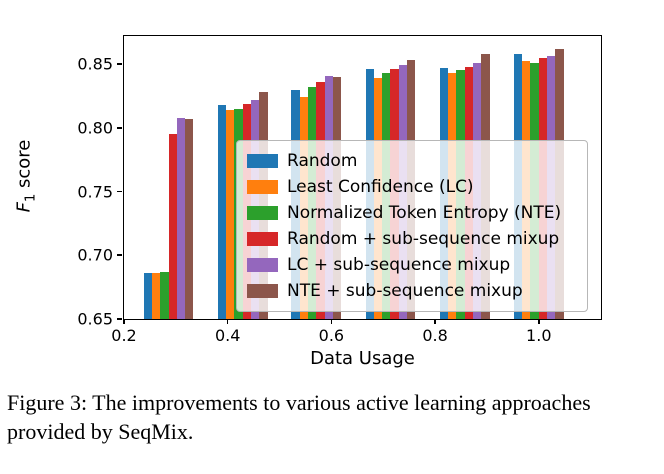  I want to click on y-tick-label: 0.80, so click(95, 128).